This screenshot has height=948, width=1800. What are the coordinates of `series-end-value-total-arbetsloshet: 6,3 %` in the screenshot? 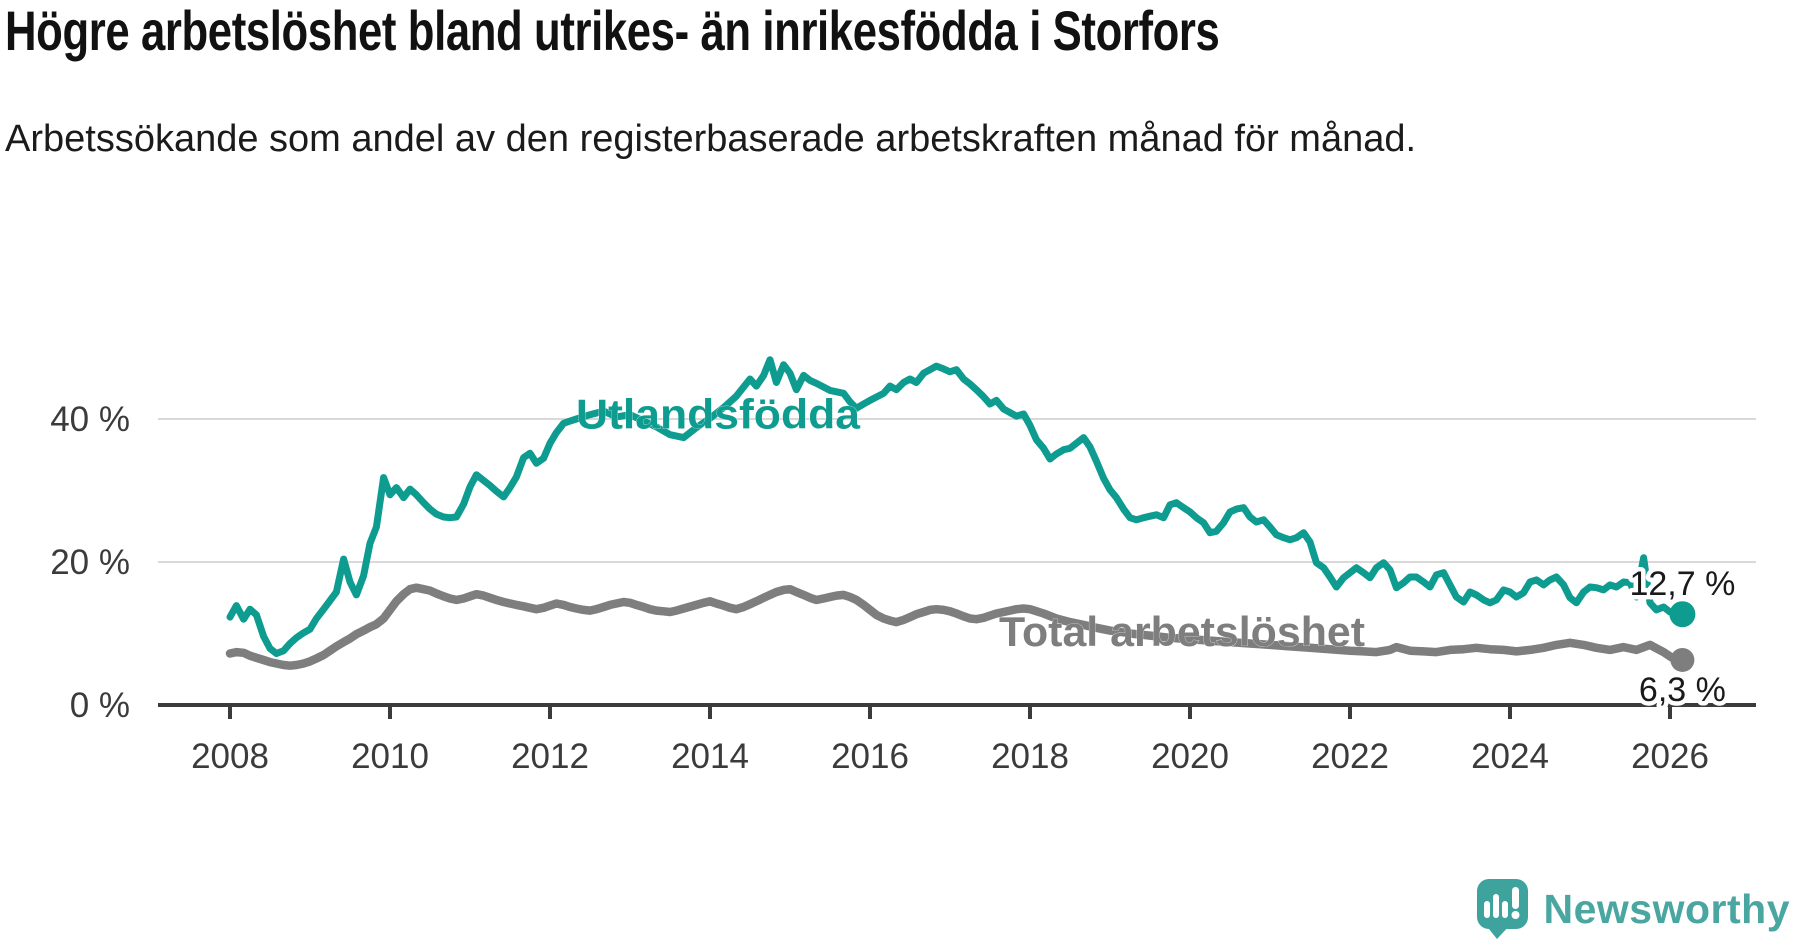 It's located at (1682, 690).